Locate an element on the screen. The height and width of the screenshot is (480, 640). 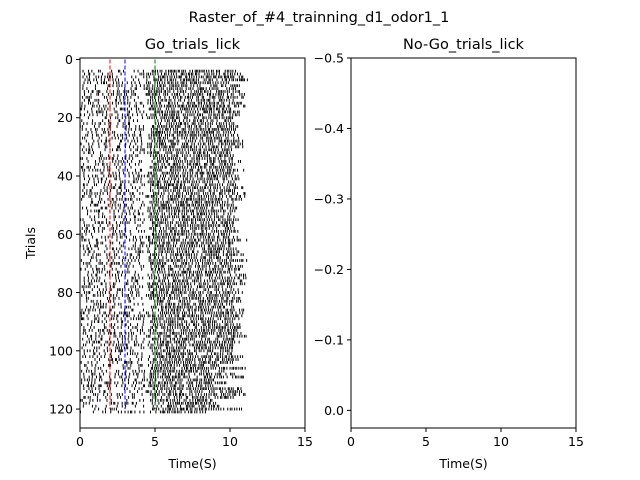
figure-suptitle: Raster_of_#4_trainning_d1_odor1_1 is located at coordinates (319, 18).